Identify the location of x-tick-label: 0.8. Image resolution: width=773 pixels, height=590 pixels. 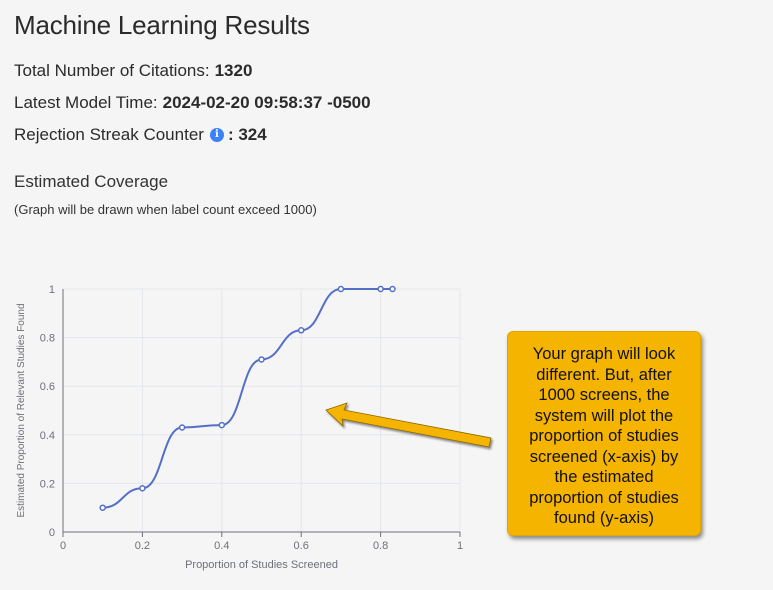
(380, 546).